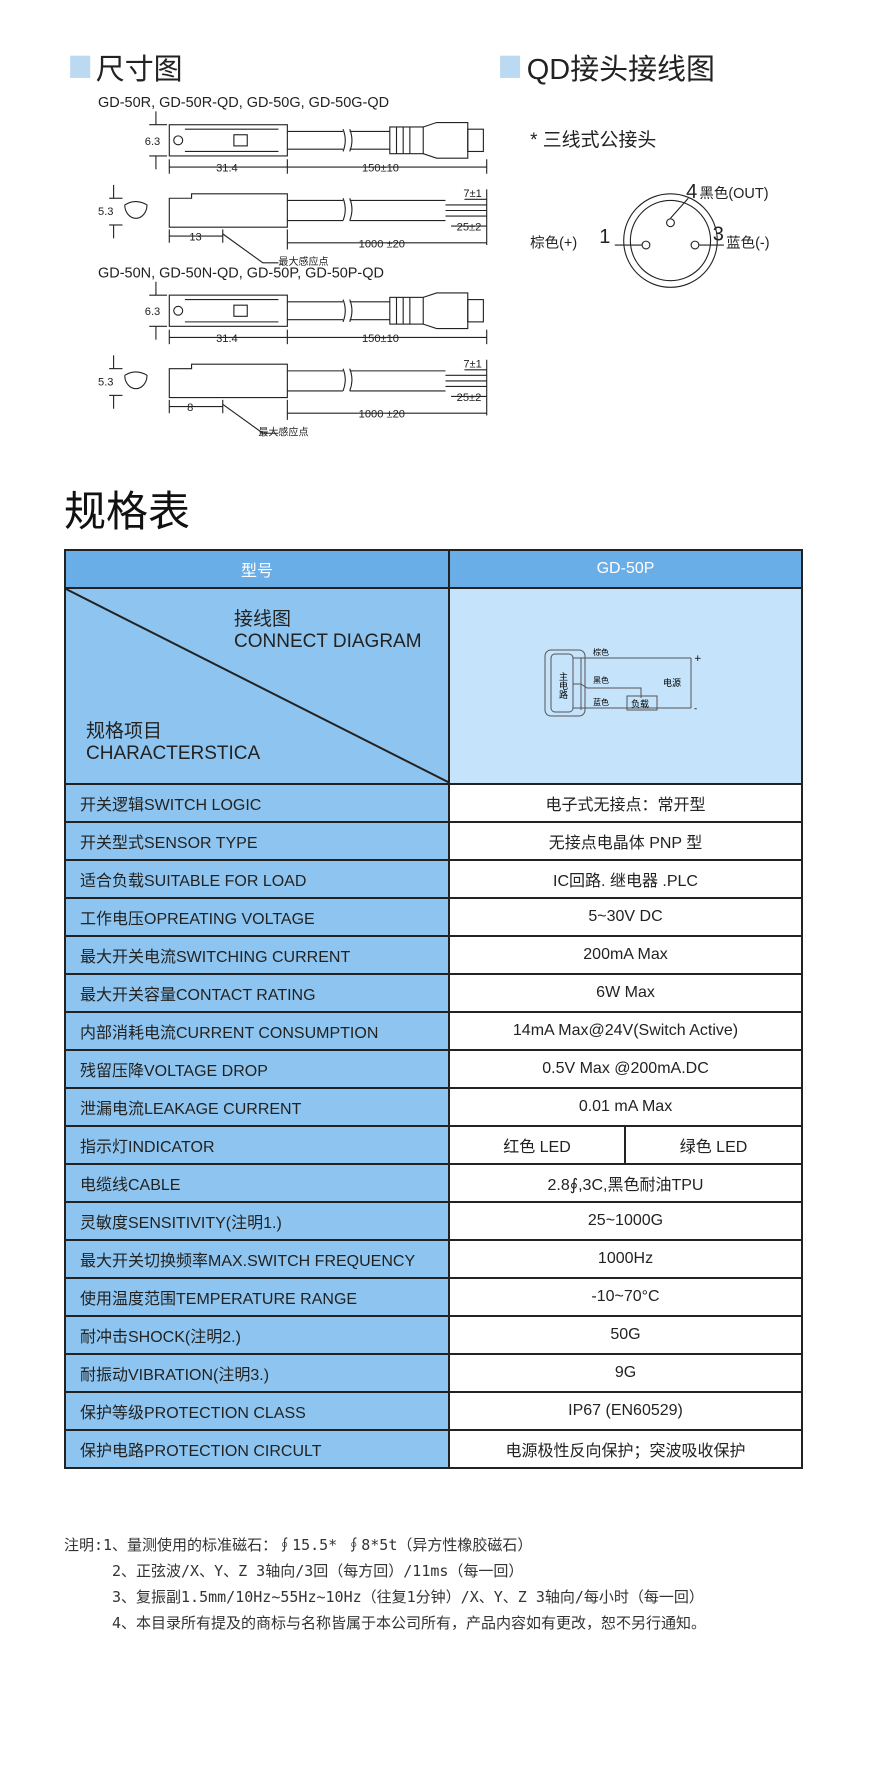  Describe the element at coordinates (124, 731) in the screenshot. I see `item-label-cn: 规格项目` at that location.